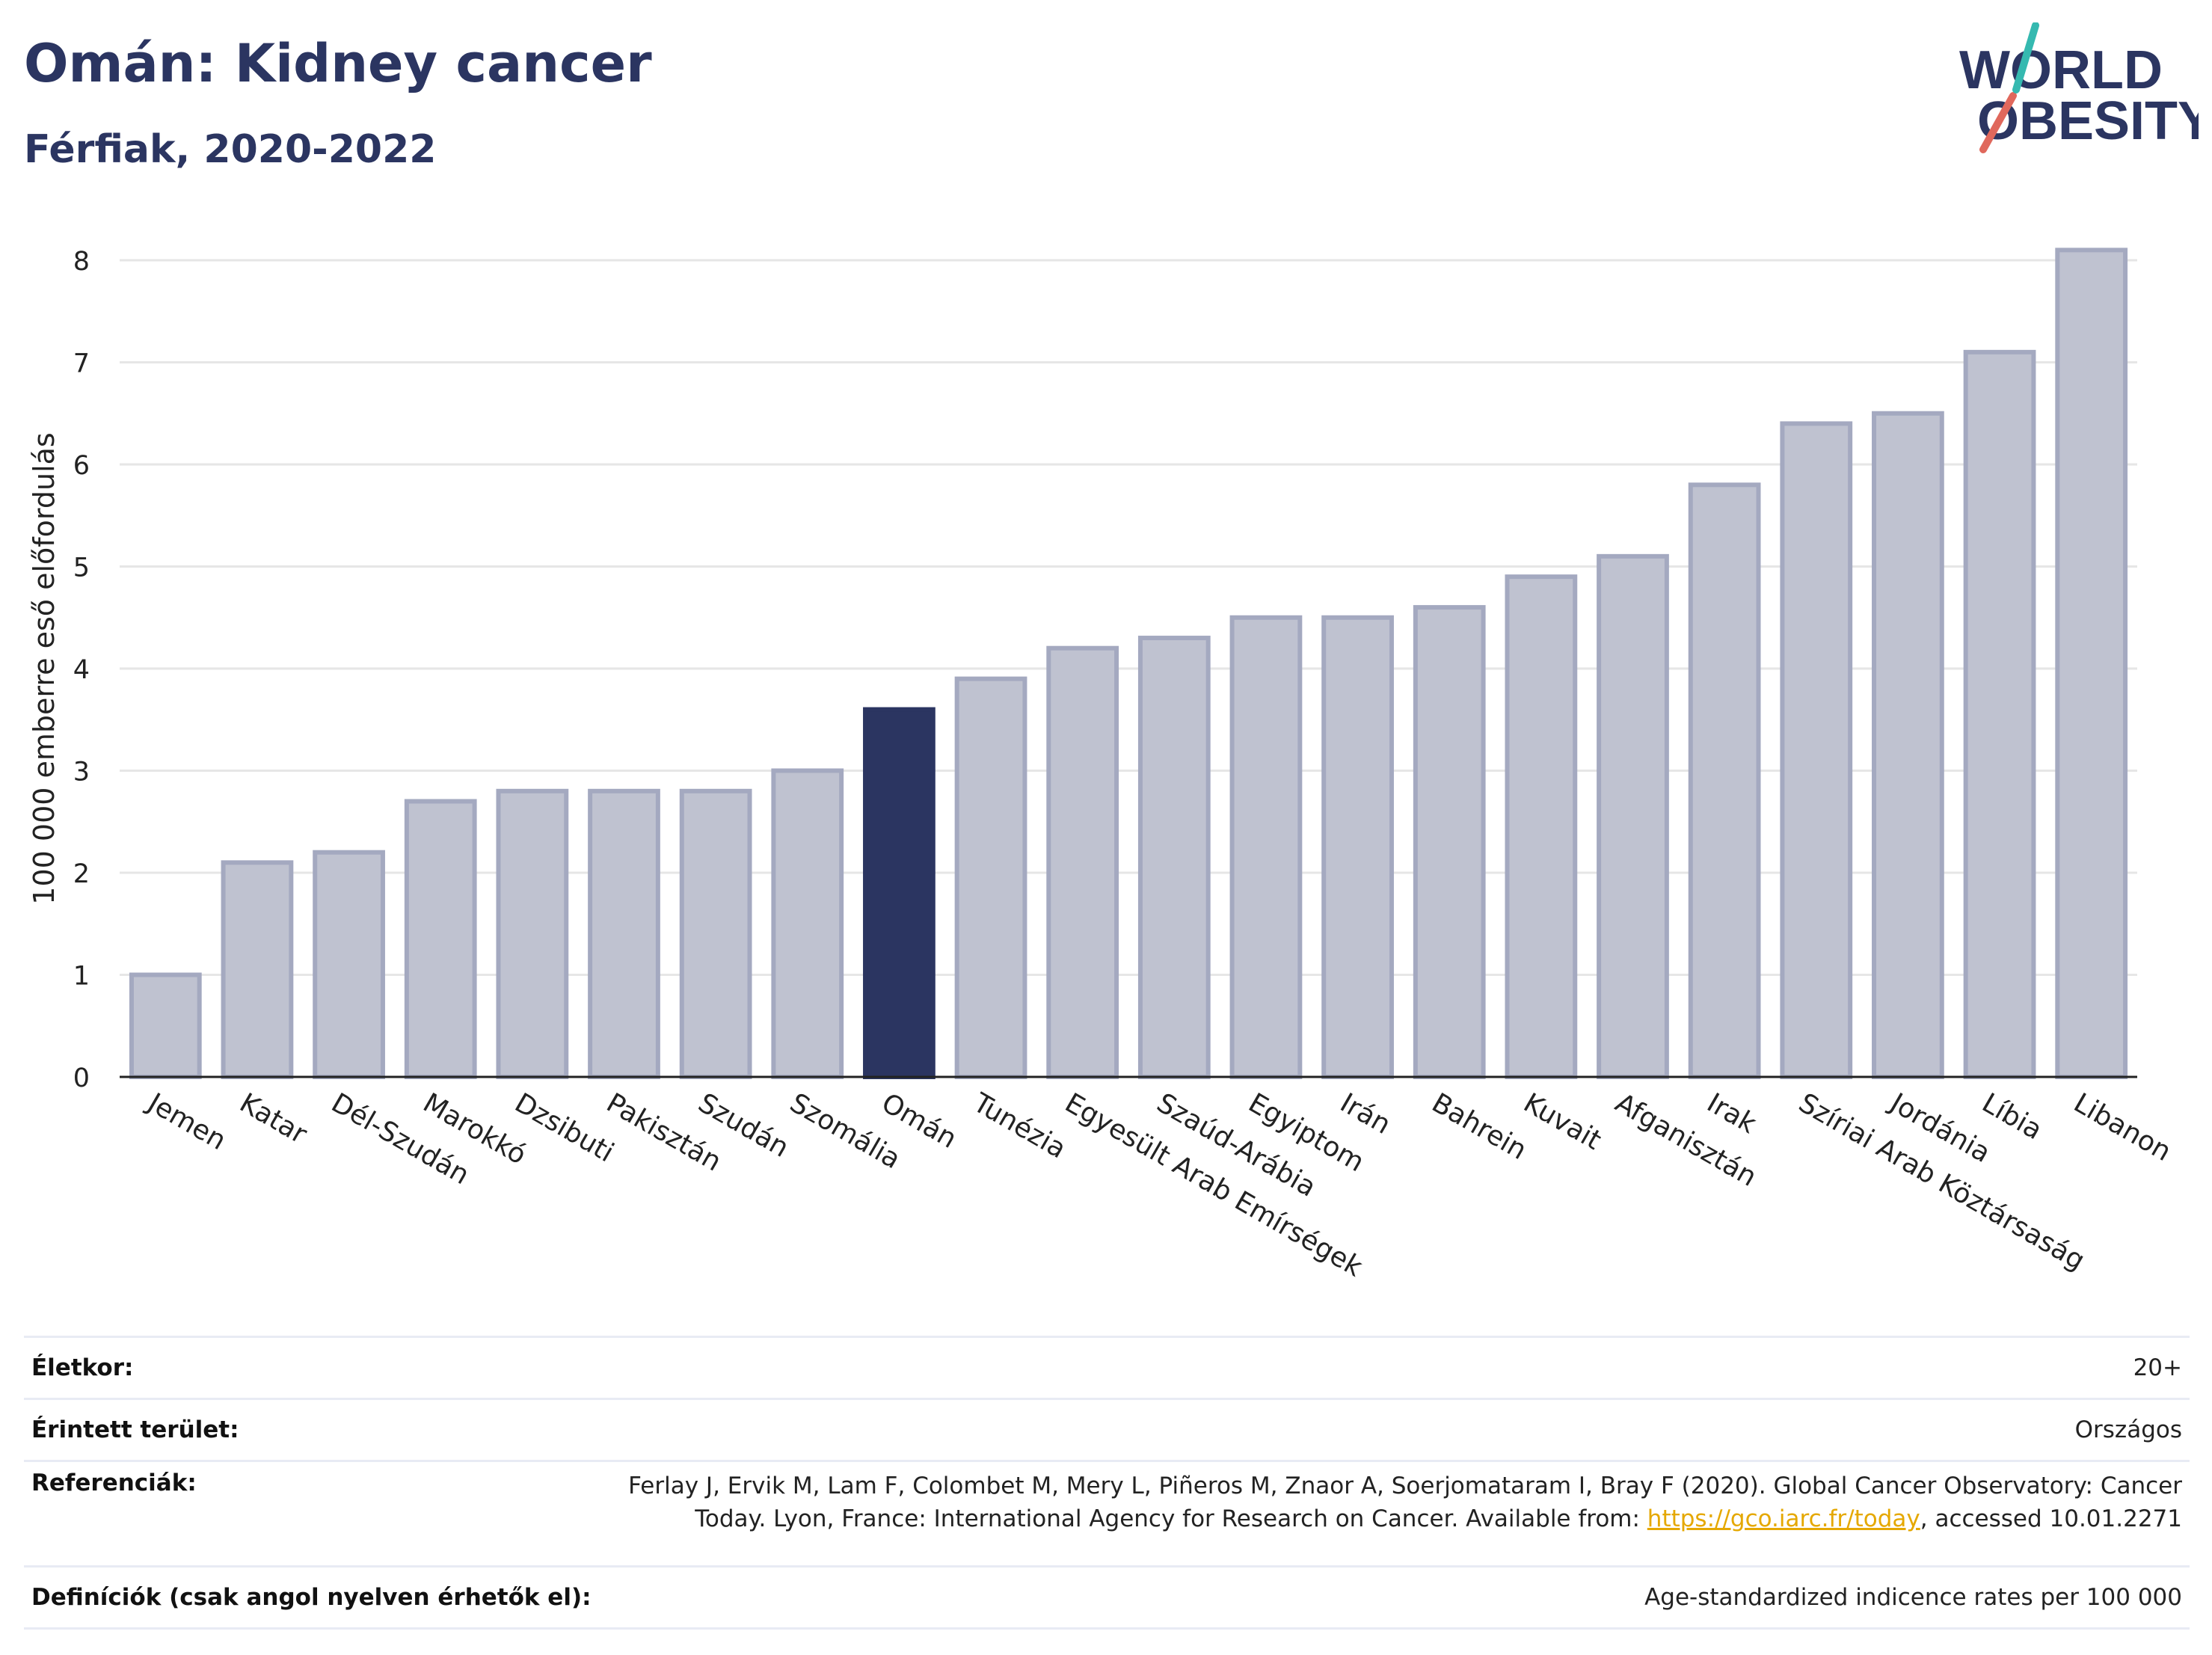 This screenshot has width=2212, height=1655. What do you see at coordinates (1998, 122) in the screenshot?
I see `logo-slash-red` at bounding box center [1998, 122].